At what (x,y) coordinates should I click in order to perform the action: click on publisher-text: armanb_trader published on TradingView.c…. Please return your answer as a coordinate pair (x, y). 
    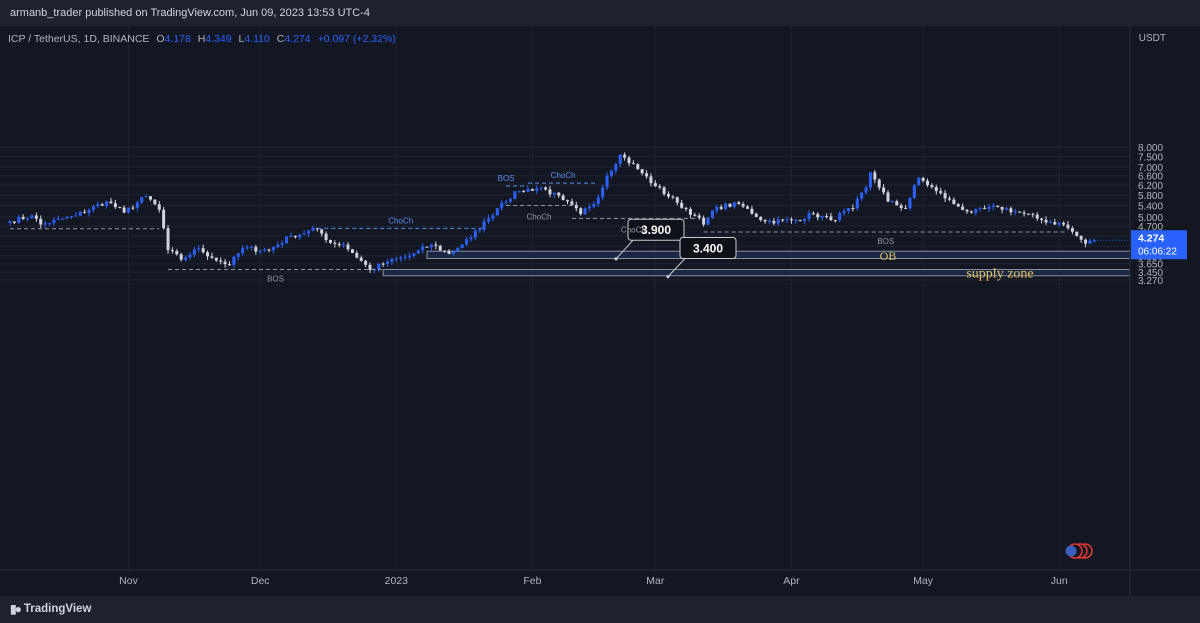
    Looking at the image, I should click on (190, 13).